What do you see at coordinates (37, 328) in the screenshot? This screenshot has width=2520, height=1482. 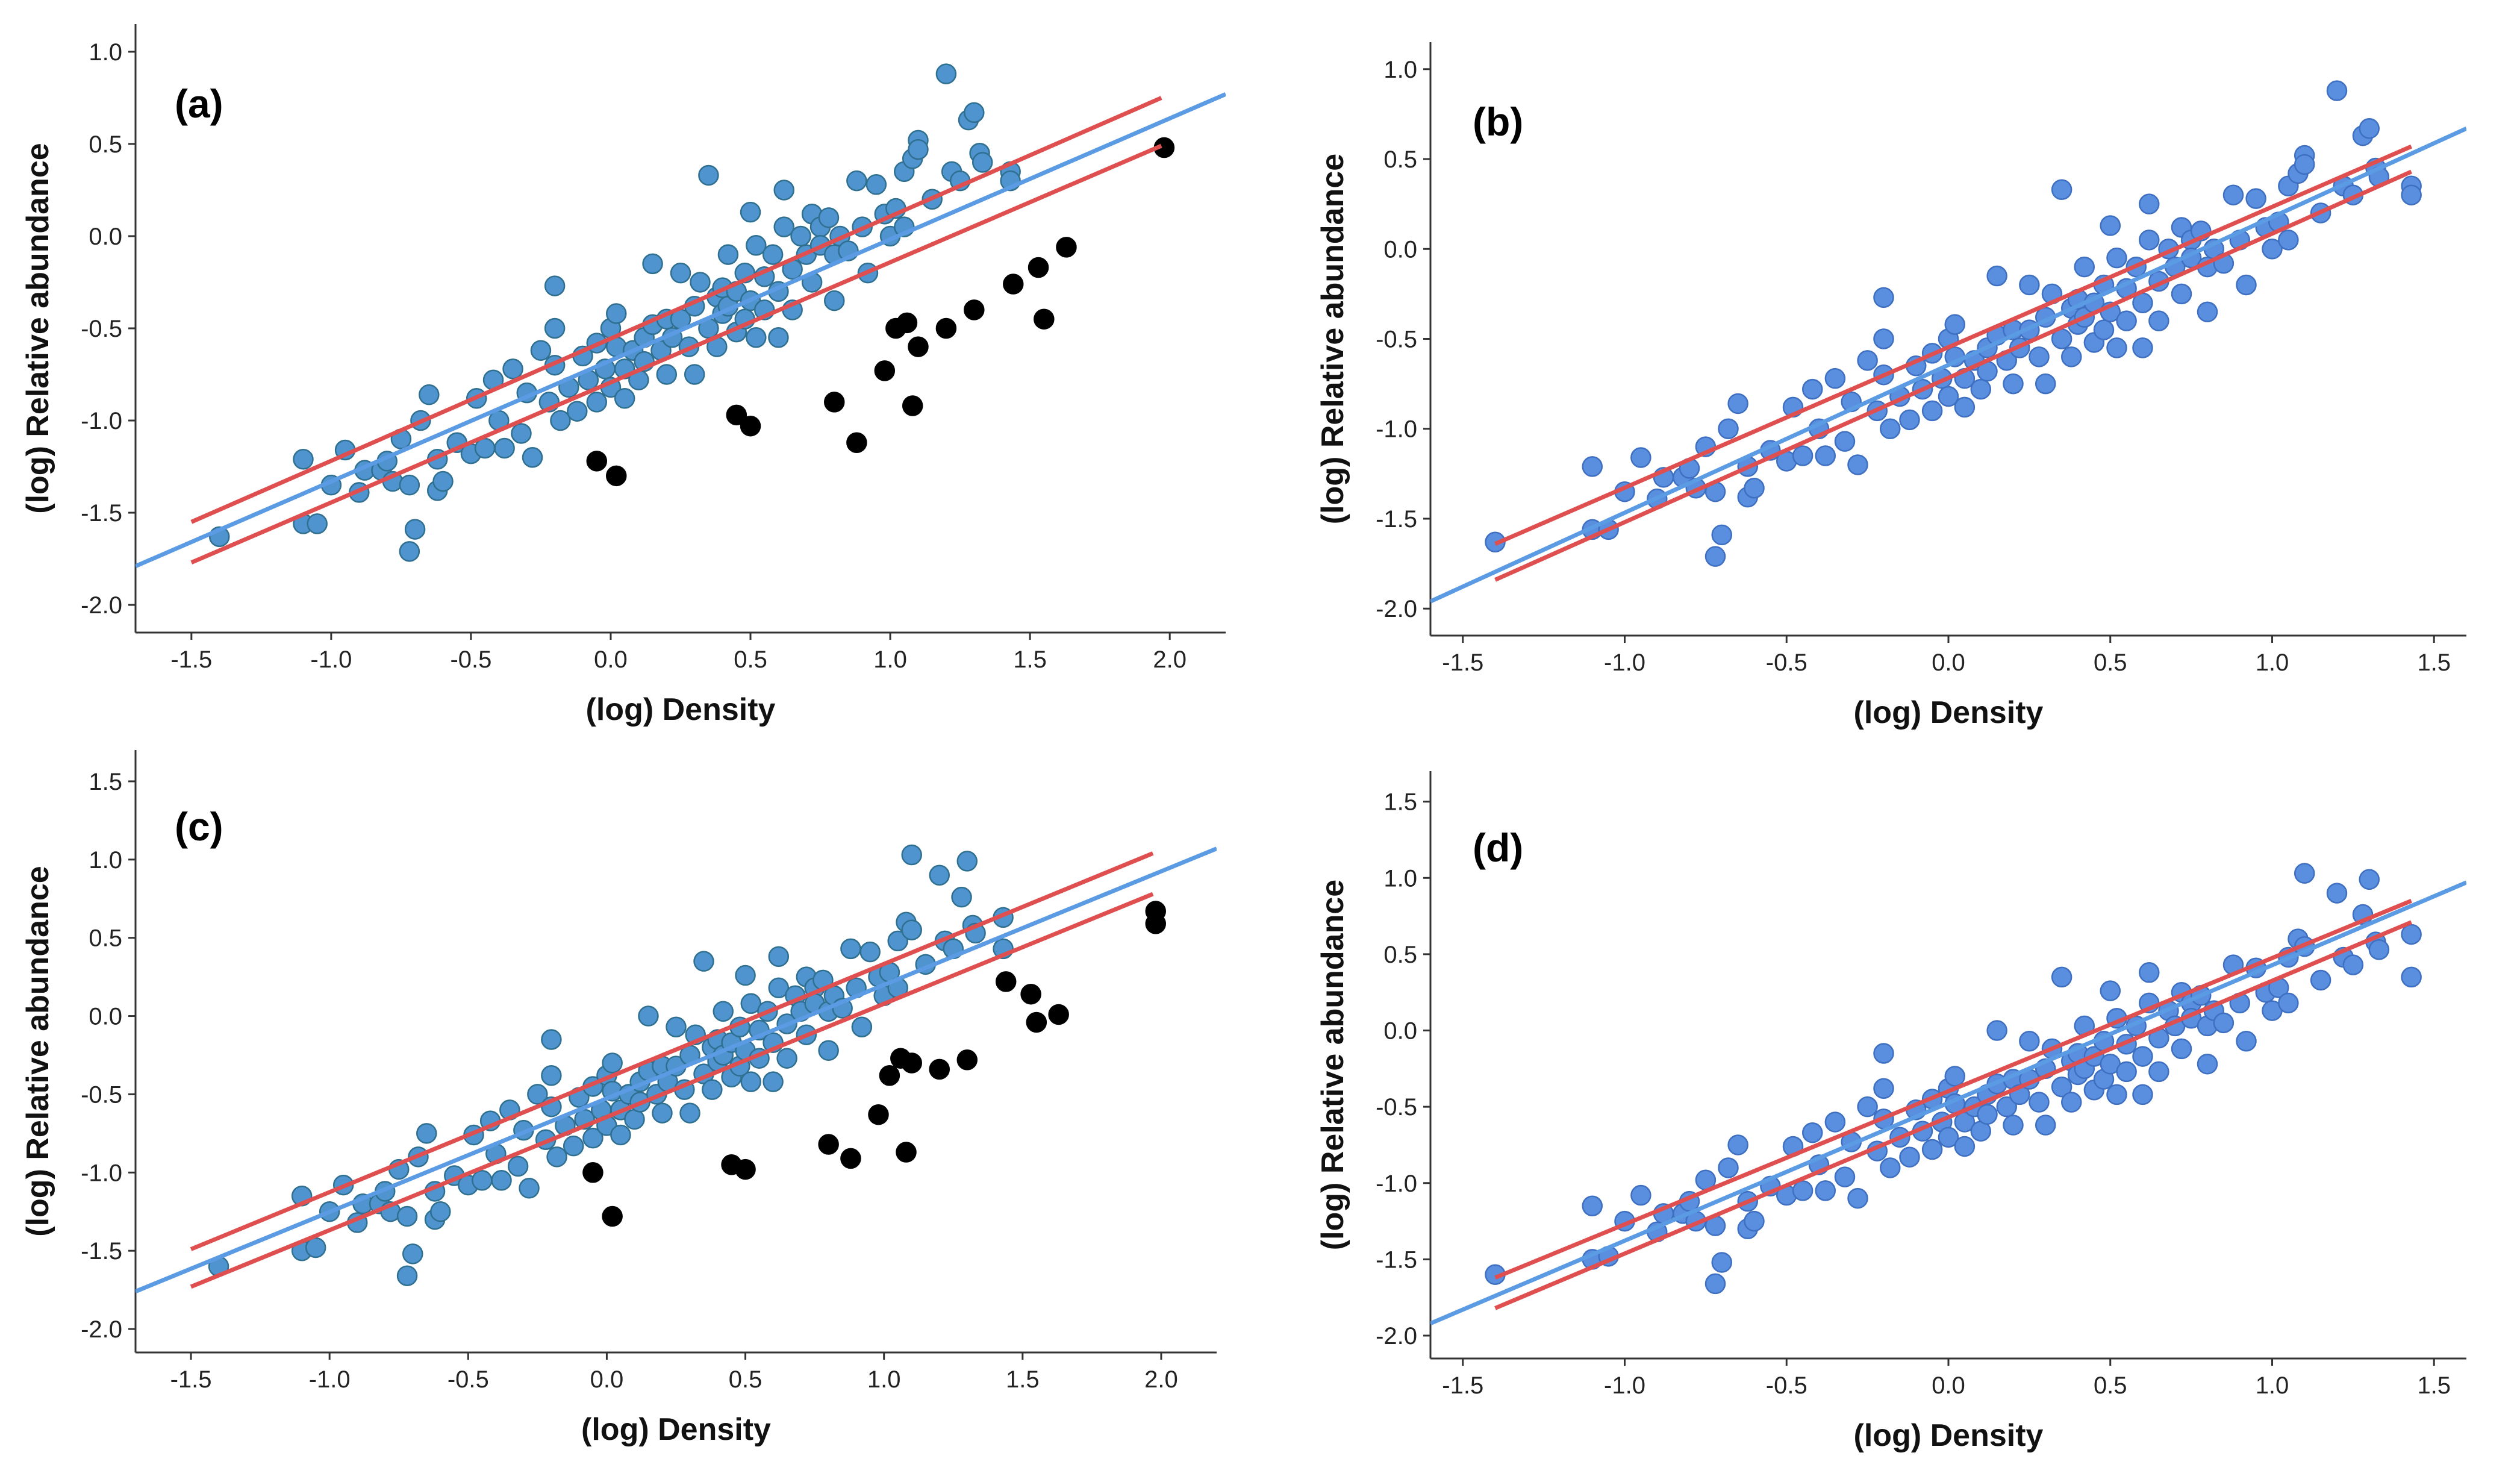 I see `y-axis-title: (log) Relative abundance` at bounding box center [37, 328].